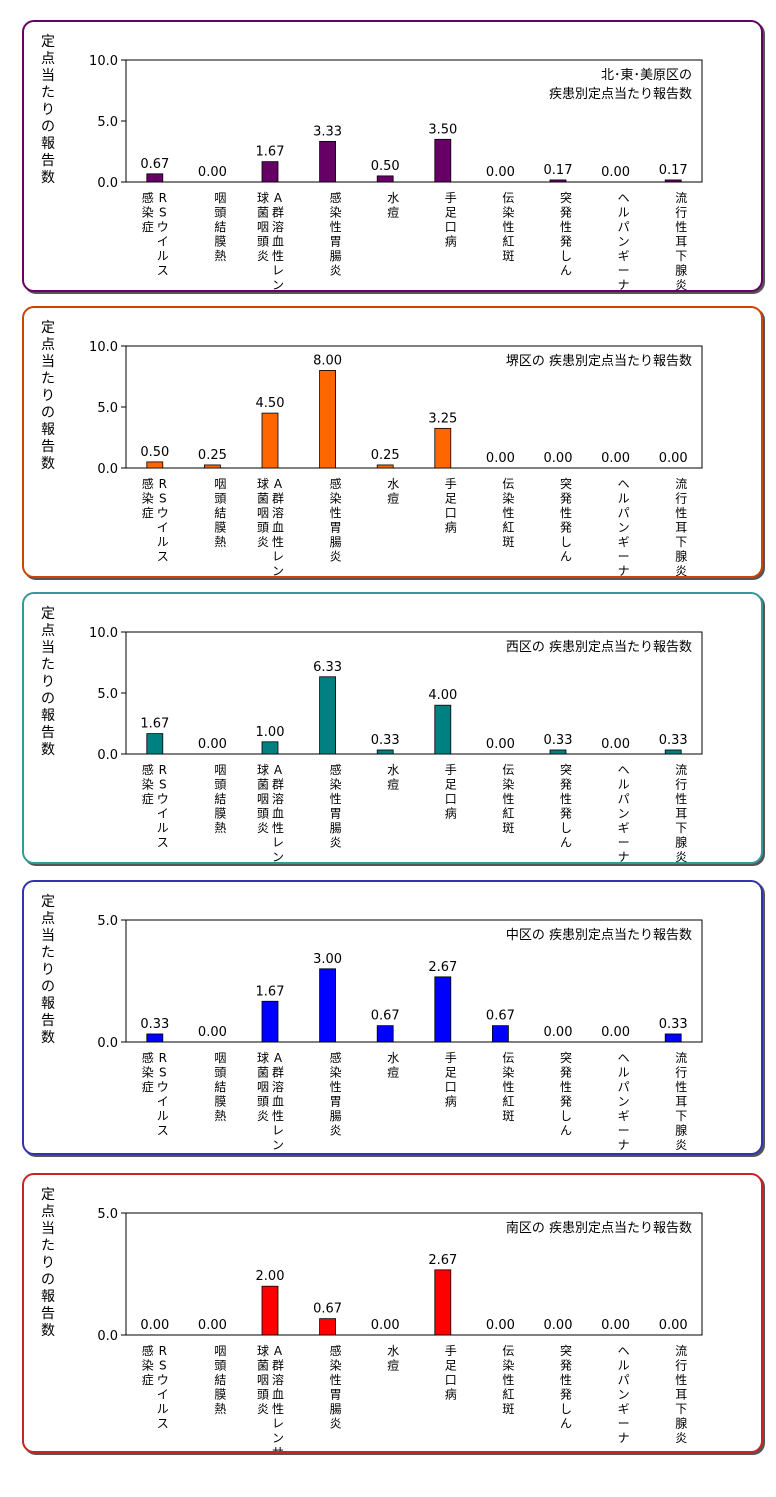 The image size is (776, 1497). I want to click on x-category-label-char: ス, so click(163, 1131).